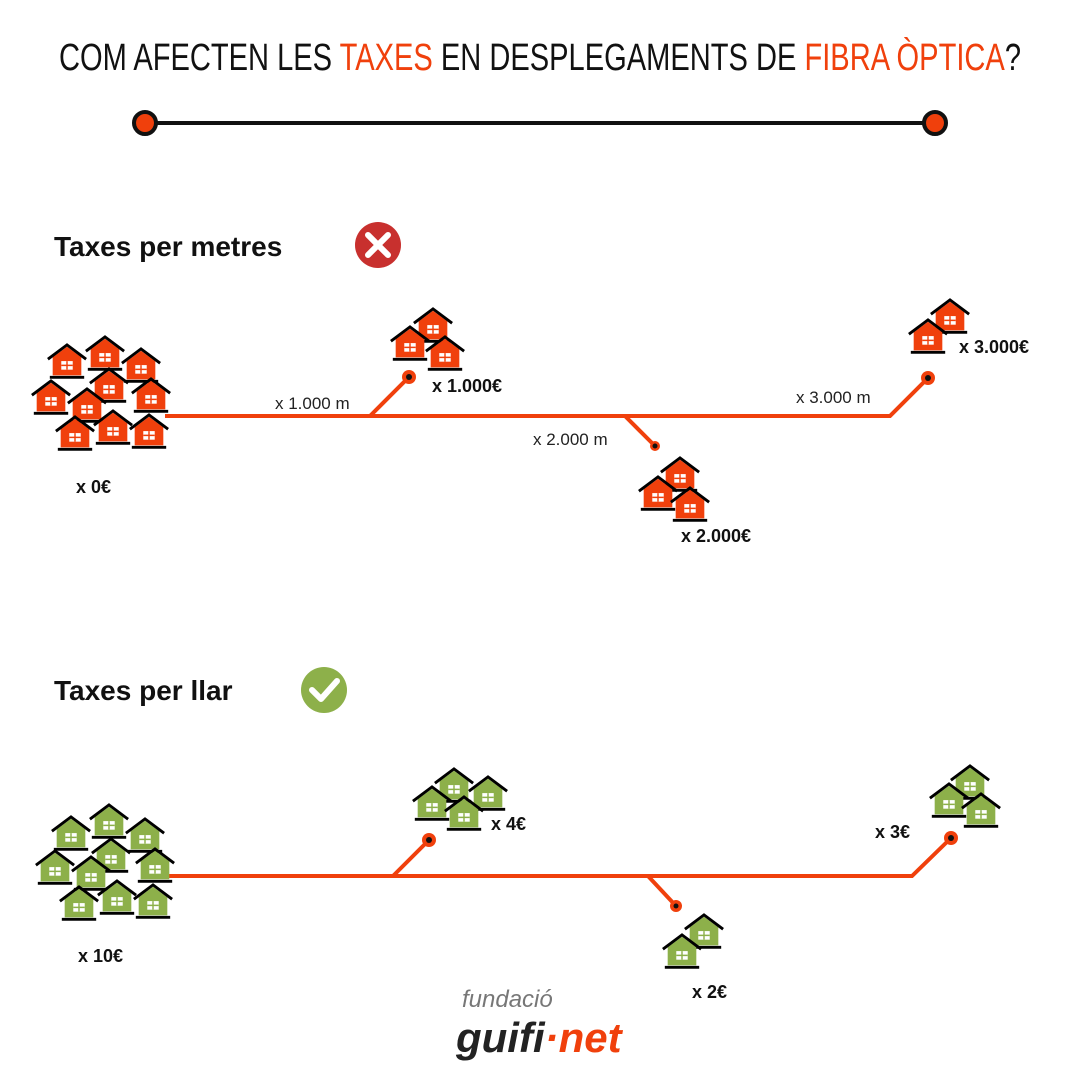 The width and height of the screenshot is (1080, 1080). Describe the element at coordinates (312, 403) in the screenshot. I see `distance: x 1.000 m` at that location.